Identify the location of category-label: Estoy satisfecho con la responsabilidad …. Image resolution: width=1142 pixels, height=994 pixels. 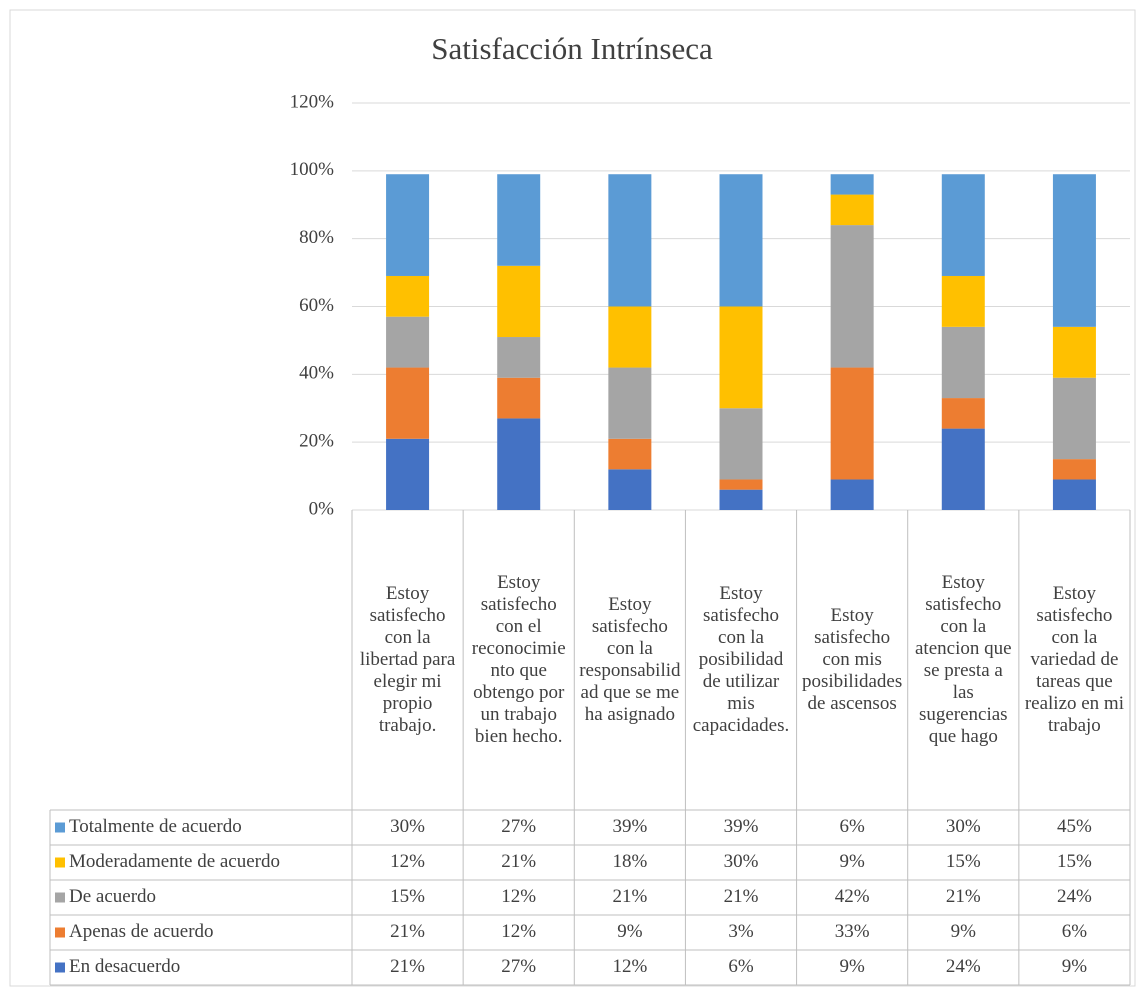
(630, 659).